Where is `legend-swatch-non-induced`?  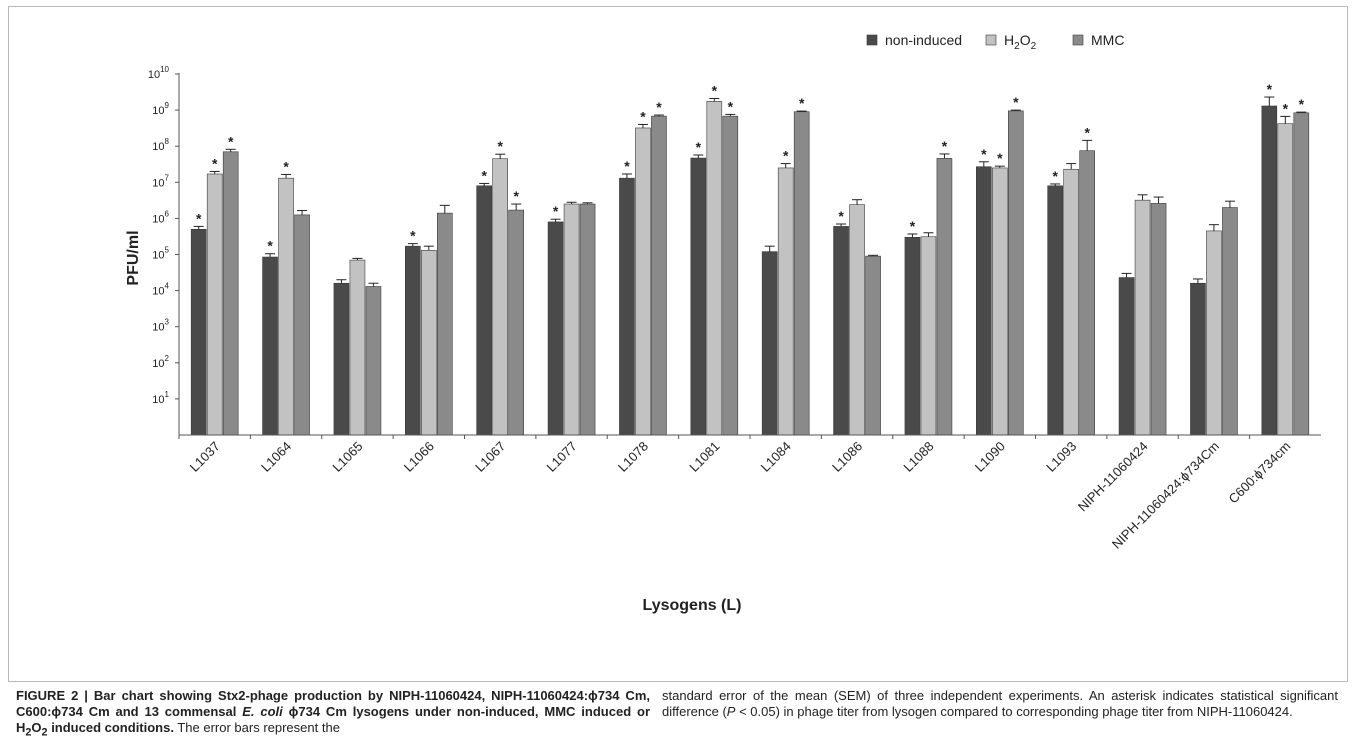 legend-swatch-non-induced is located at coordinates (872, 40).